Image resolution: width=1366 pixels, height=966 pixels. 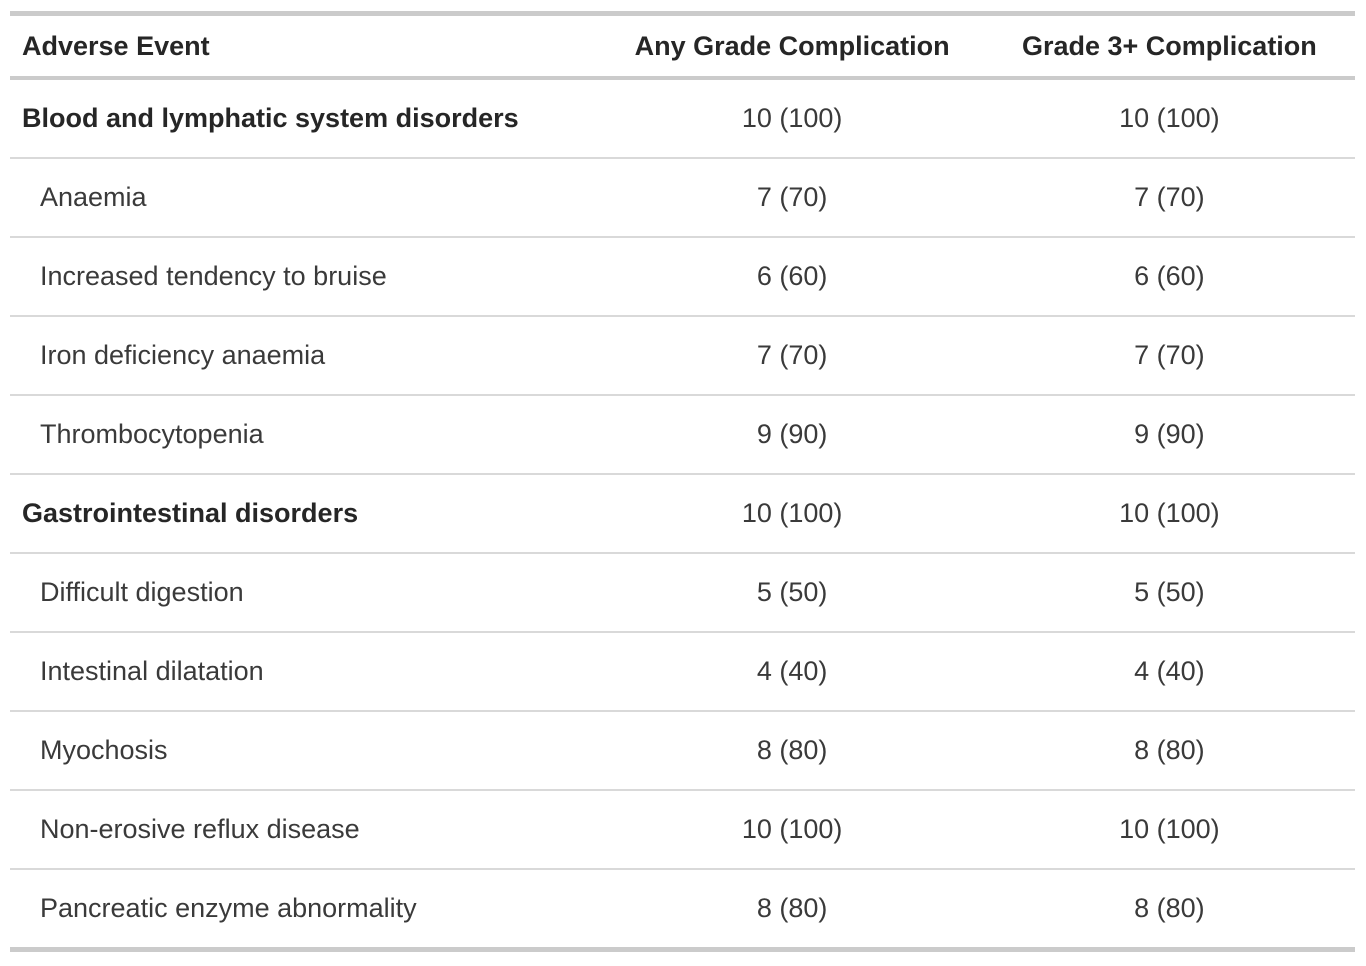 I want to click on table-row: Anaemia 7 (70) 7 (70), so click(x=682, y=198).